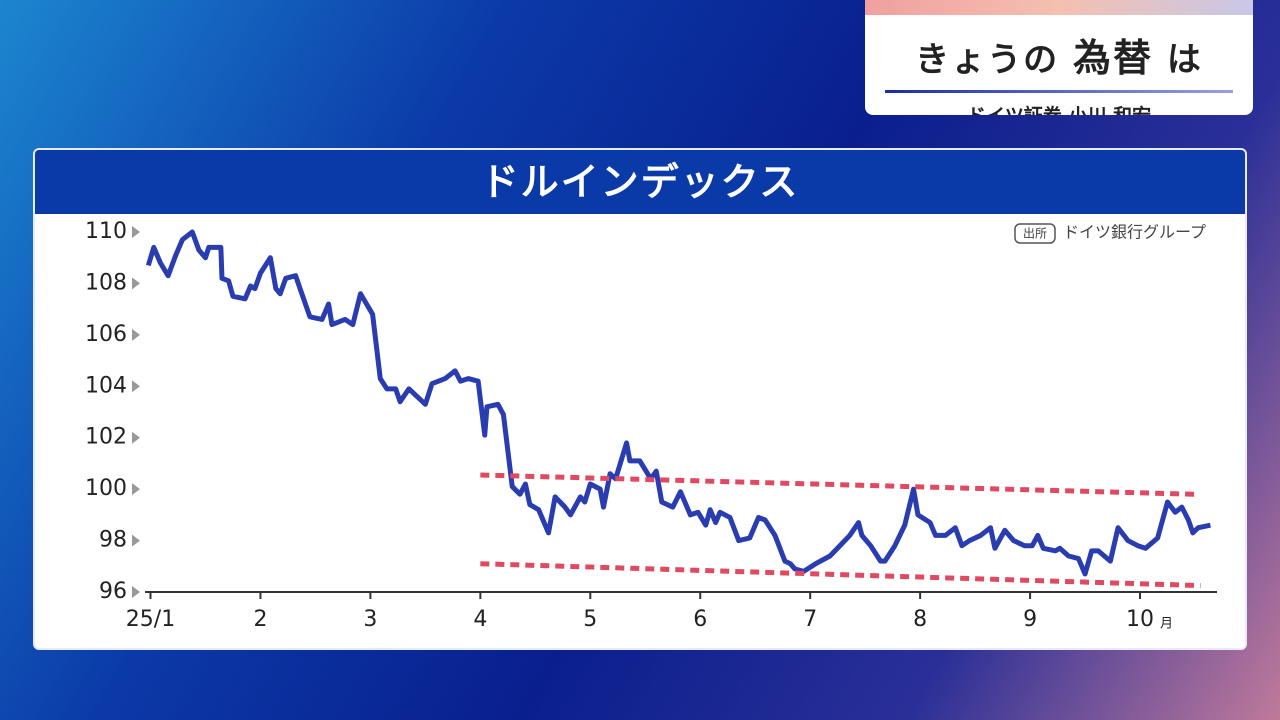 The height and width of the screenshot is (720, 1280). Describe the element at coordinates (1112, 58) in the screenshot. I see `title-part: 為替` at that location.